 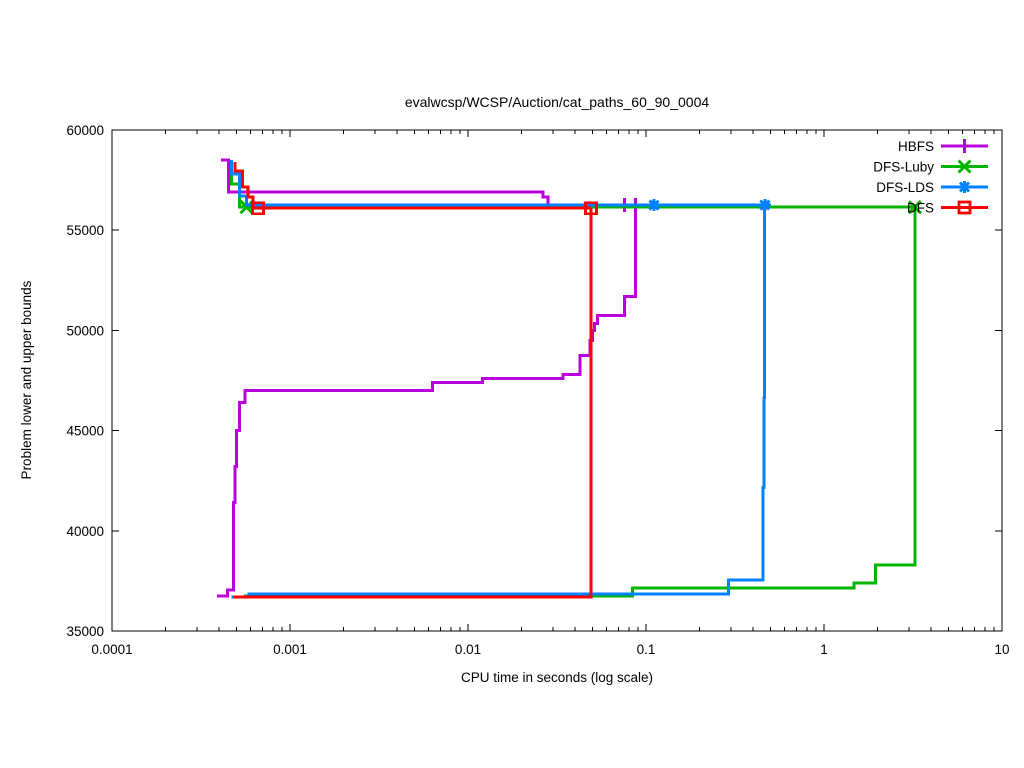 I want to click on legend-star-marker-icon, so click(x=964, y=187).